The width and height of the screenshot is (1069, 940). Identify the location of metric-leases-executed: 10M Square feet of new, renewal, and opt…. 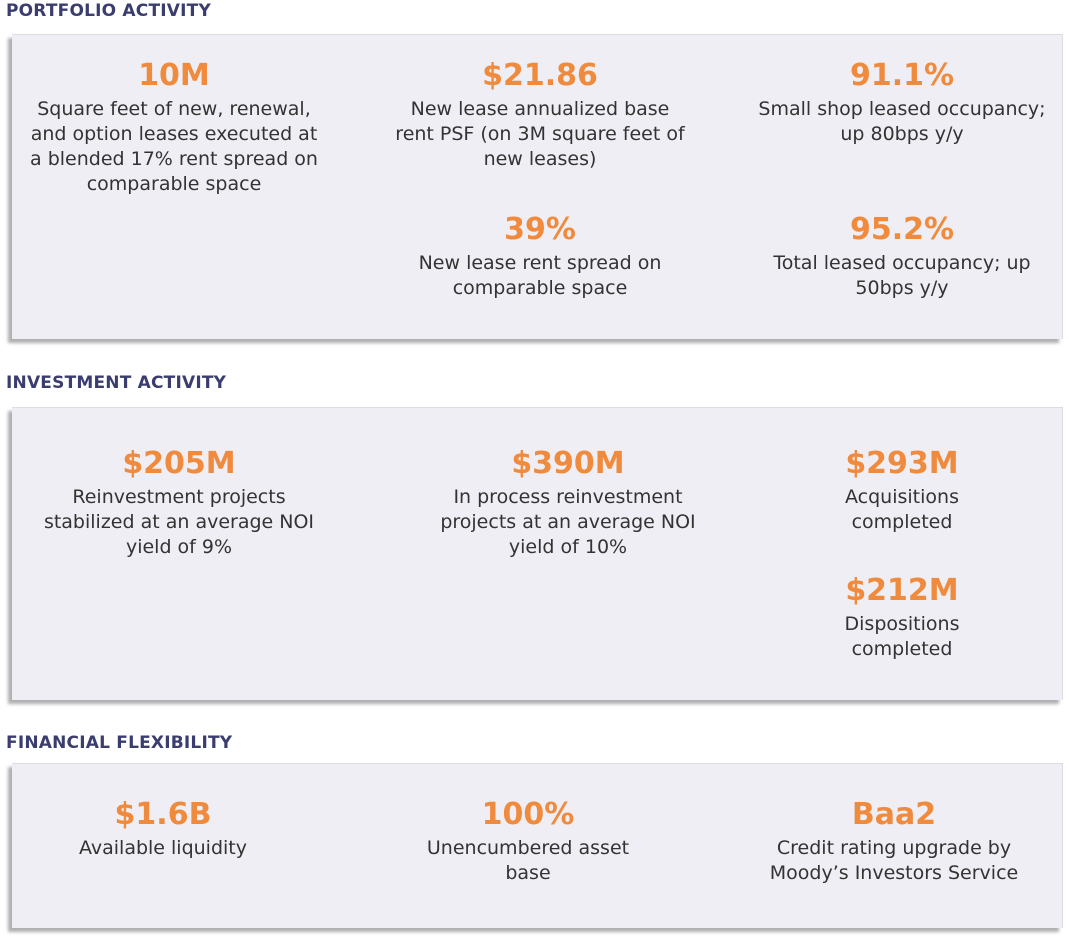
(174, 128).